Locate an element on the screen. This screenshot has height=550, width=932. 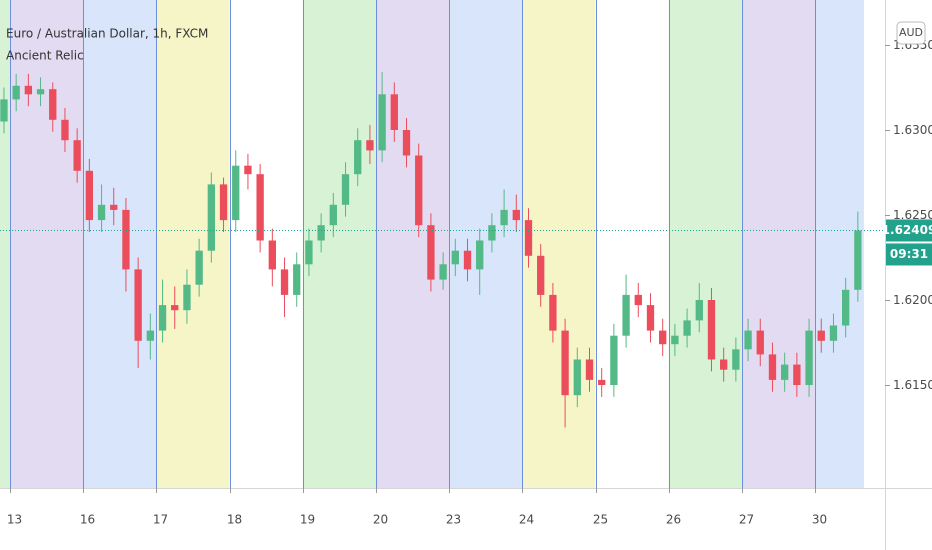
countdown-box is located at coordinates (909, 254).